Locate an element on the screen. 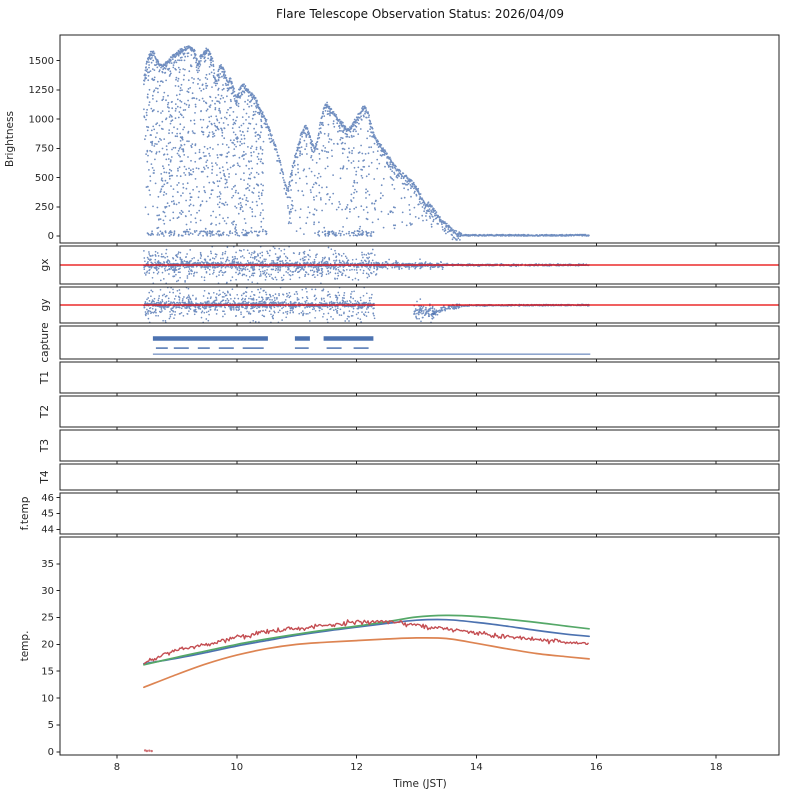 This screenshot has height=798, width=789. panel-ftemp-frame is located at coordinates (419, 513).